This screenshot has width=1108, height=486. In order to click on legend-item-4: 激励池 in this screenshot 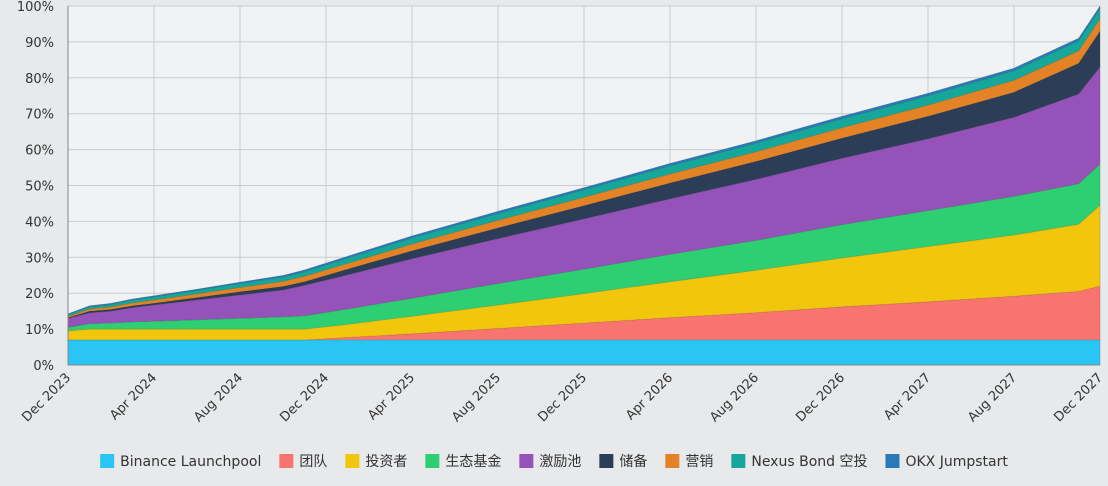, I will do `click(550, 461)`.